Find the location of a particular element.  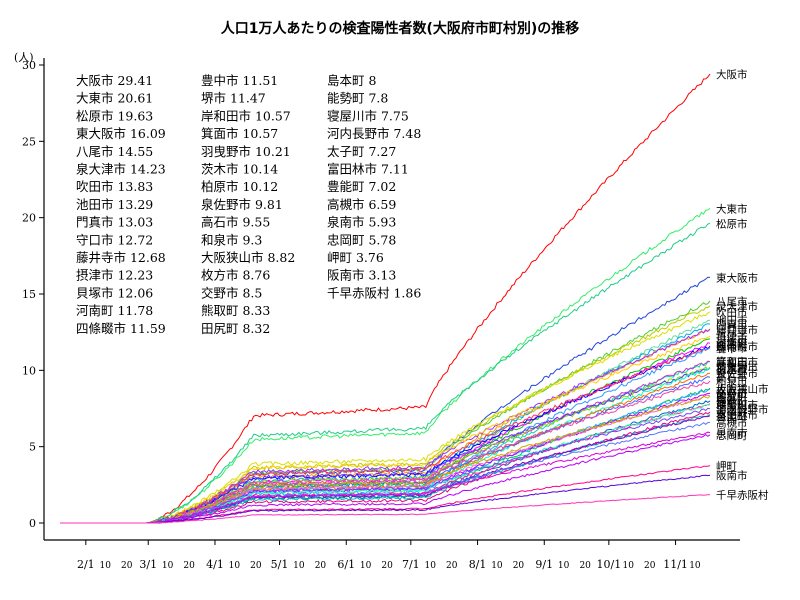

series-end-label: 能勢町 is located at coordinates (732, 404).